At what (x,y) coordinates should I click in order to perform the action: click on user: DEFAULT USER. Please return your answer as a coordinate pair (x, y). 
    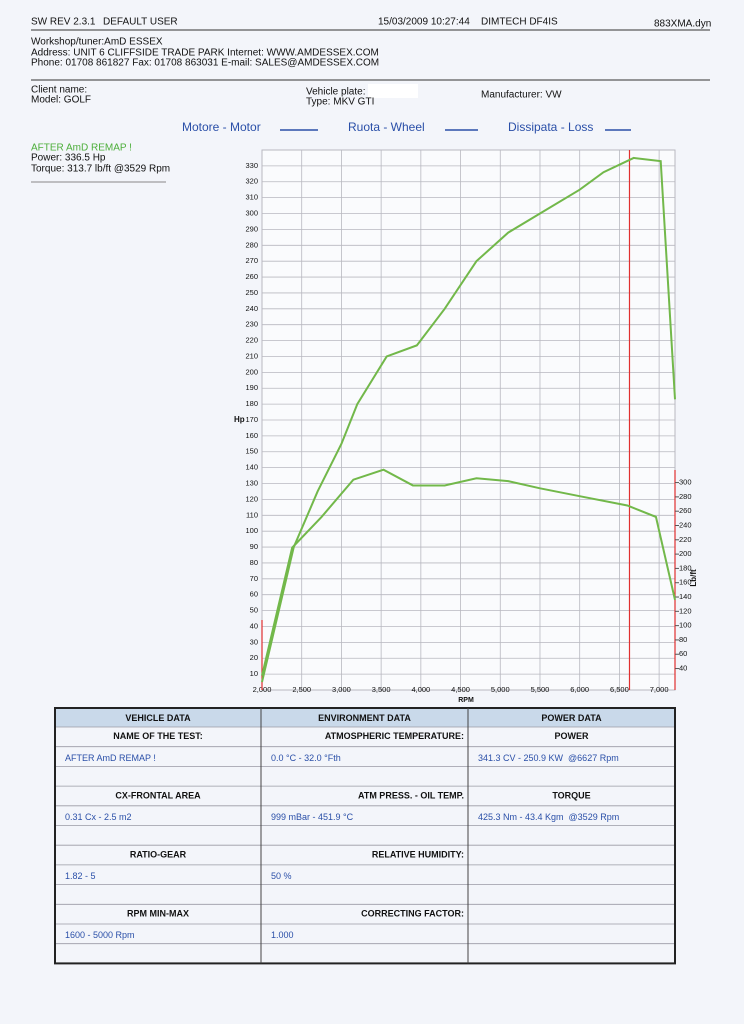
    Looking at the image, I should click on (140, 22).